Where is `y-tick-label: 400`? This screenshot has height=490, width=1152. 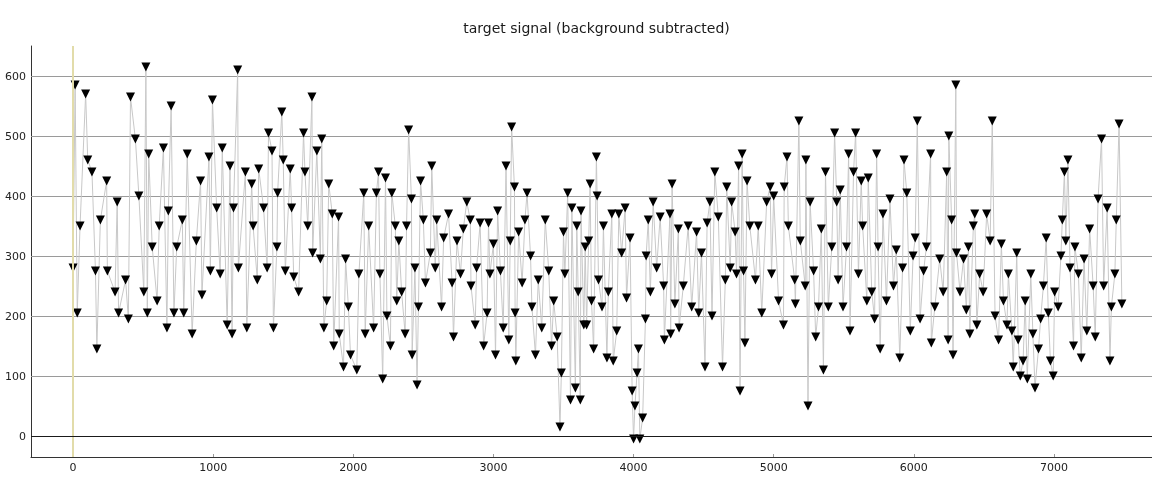
y-tick-label: 400 is located at coordinates (15, 196).